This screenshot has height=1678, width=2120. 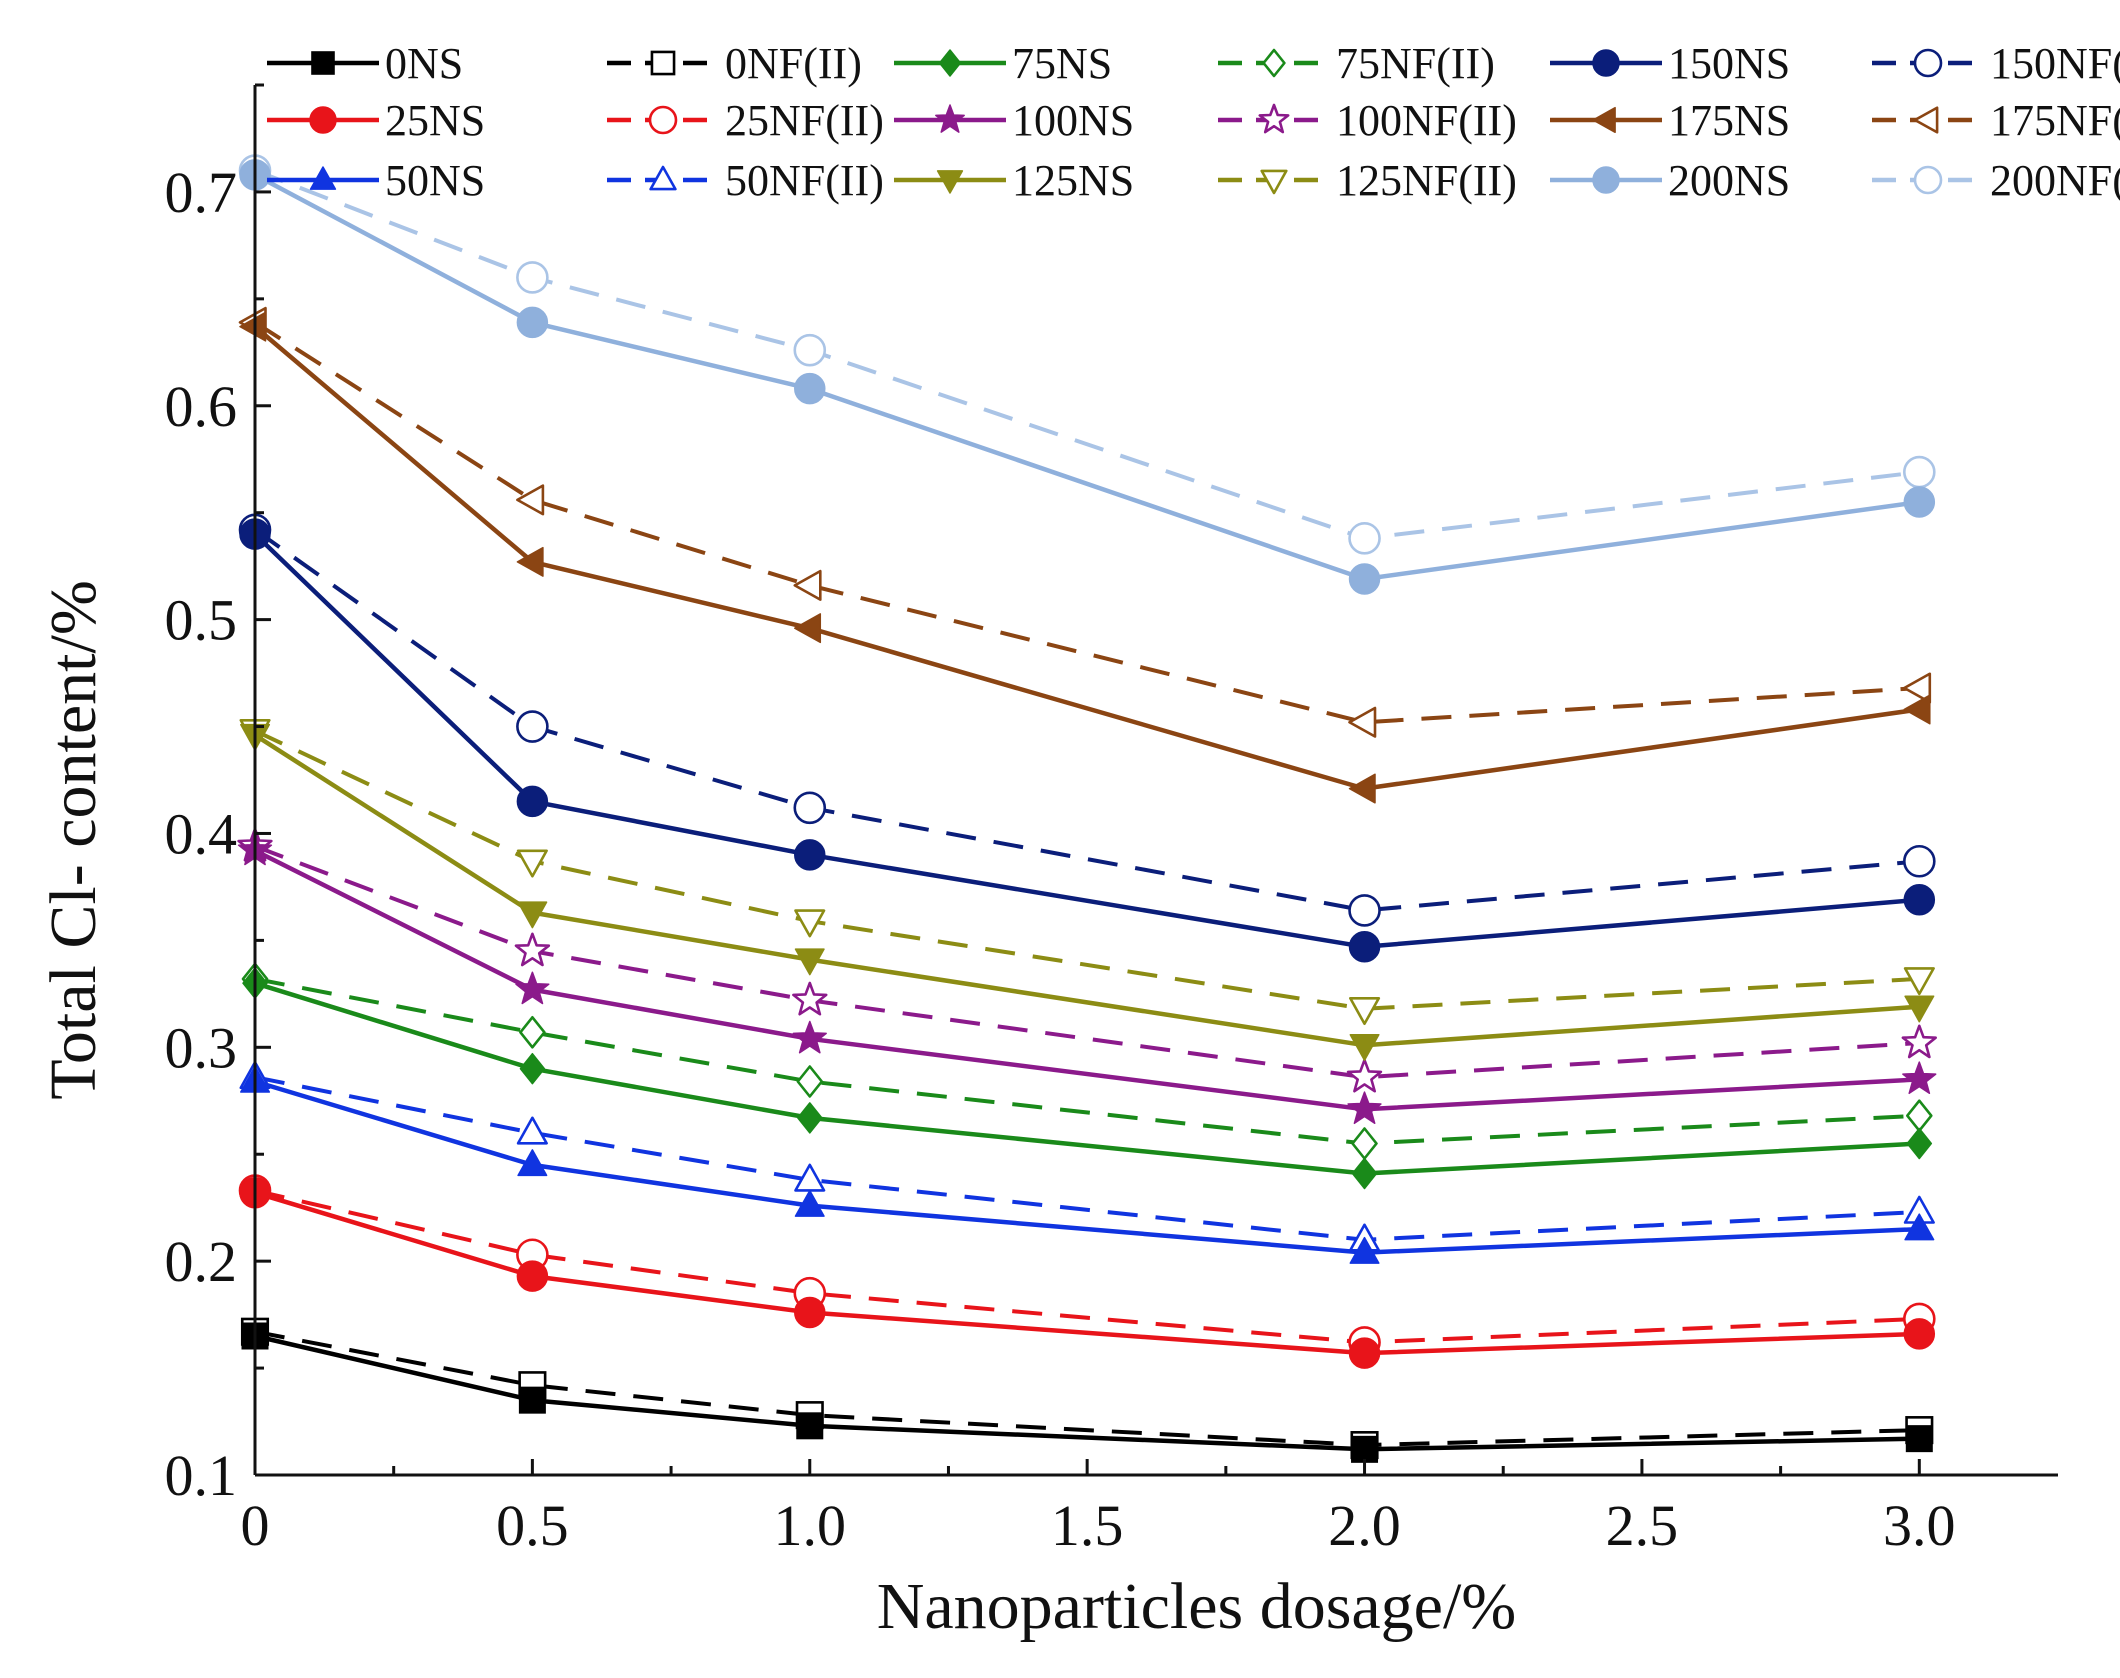 What do you see at coordinates (2055, 120) in the screenshot?
I see `legend-label: 175NF(II)` at bounding box center [2055, 120].